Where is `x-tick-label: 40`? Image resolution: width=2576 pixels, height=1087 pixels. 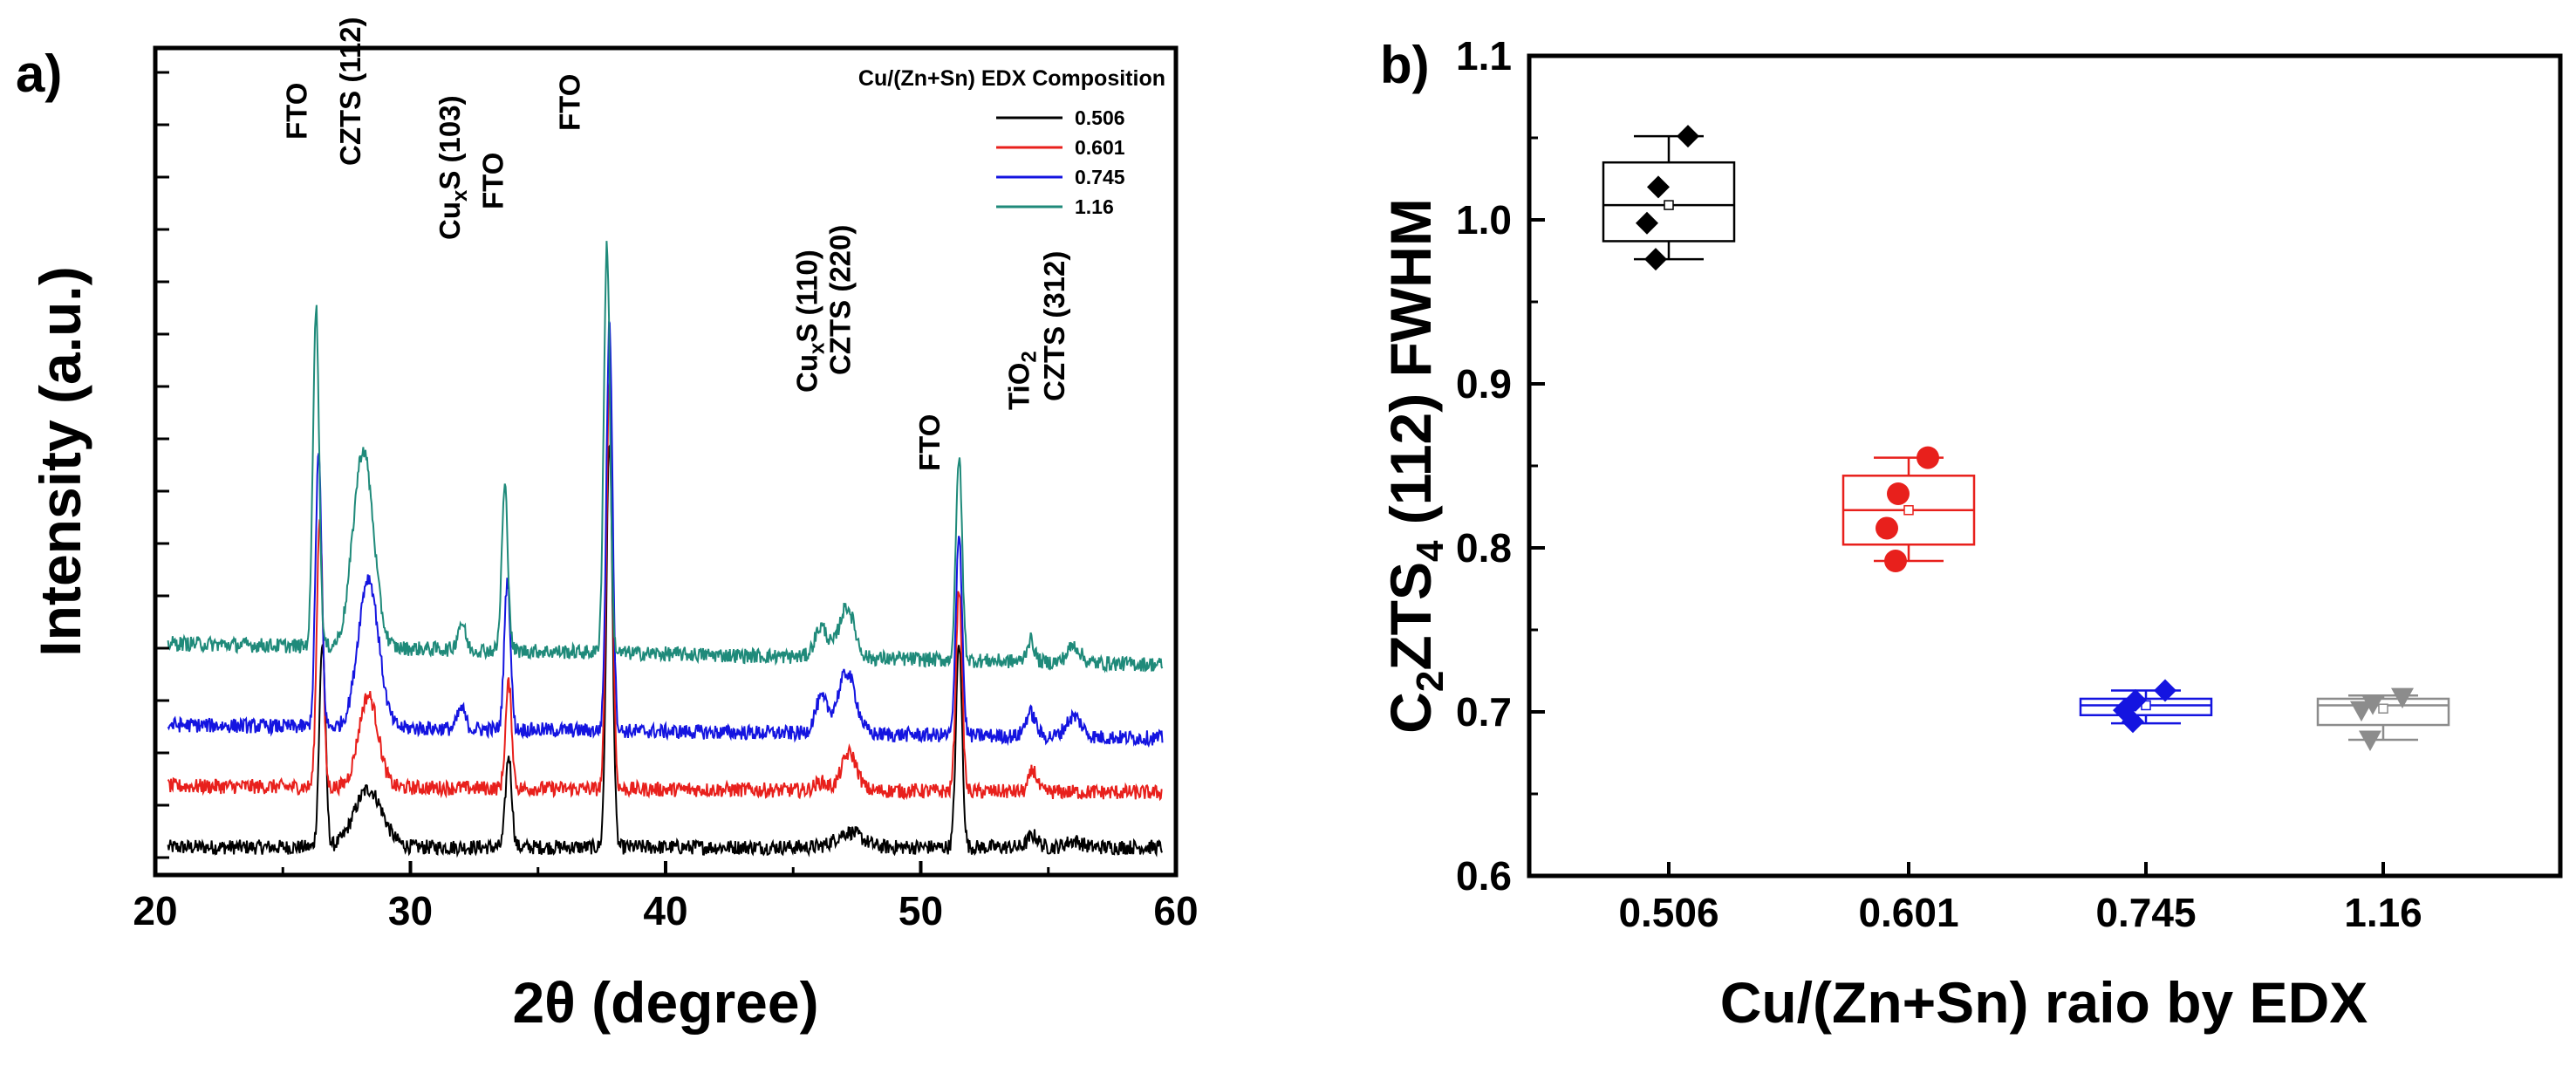 x-tick-label: 40 is located at coordinates (665, 911).